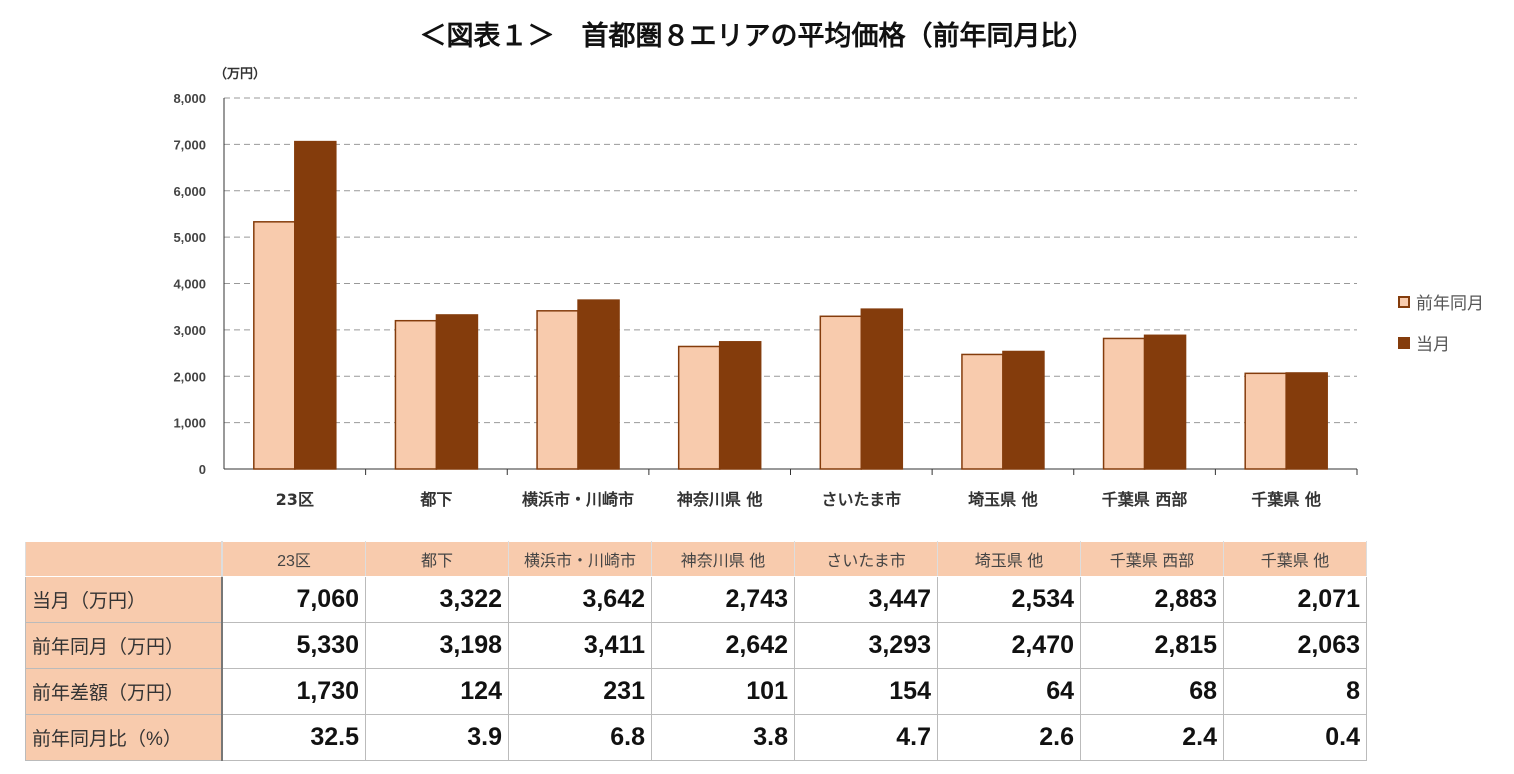 Image resolution: width=1514 pixels, height=774 pixels. Describe the element at coordinates (1152, 645) in the screenshot. I see `table-cell: 2,815` at that location.